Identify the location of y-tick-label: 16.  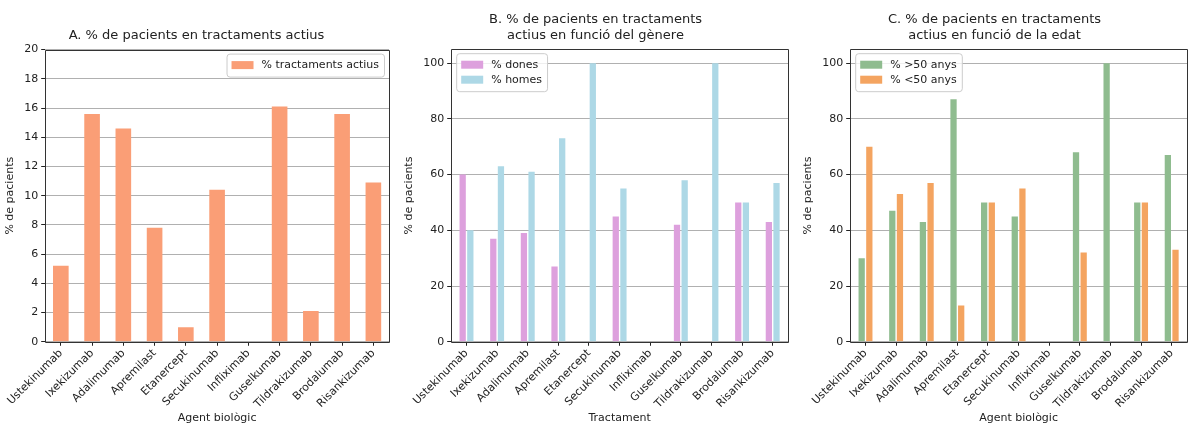
(31, 107).